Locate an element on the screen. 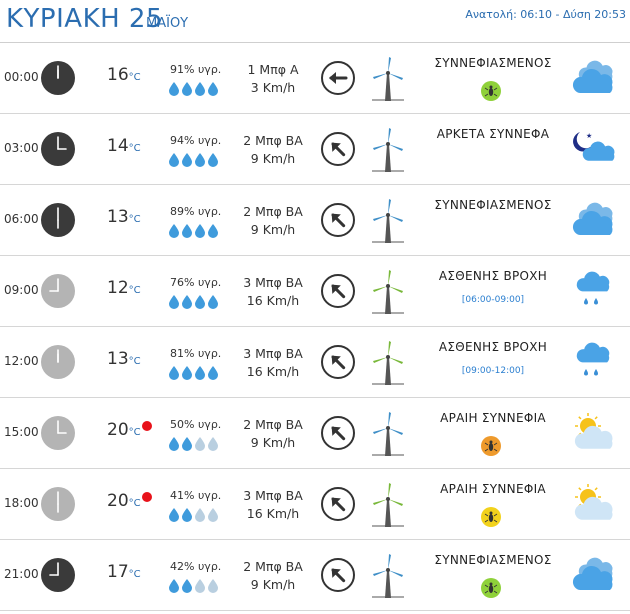 The image size is (630, 614). time-label: 00:00 is located at coordinates (21, 77).